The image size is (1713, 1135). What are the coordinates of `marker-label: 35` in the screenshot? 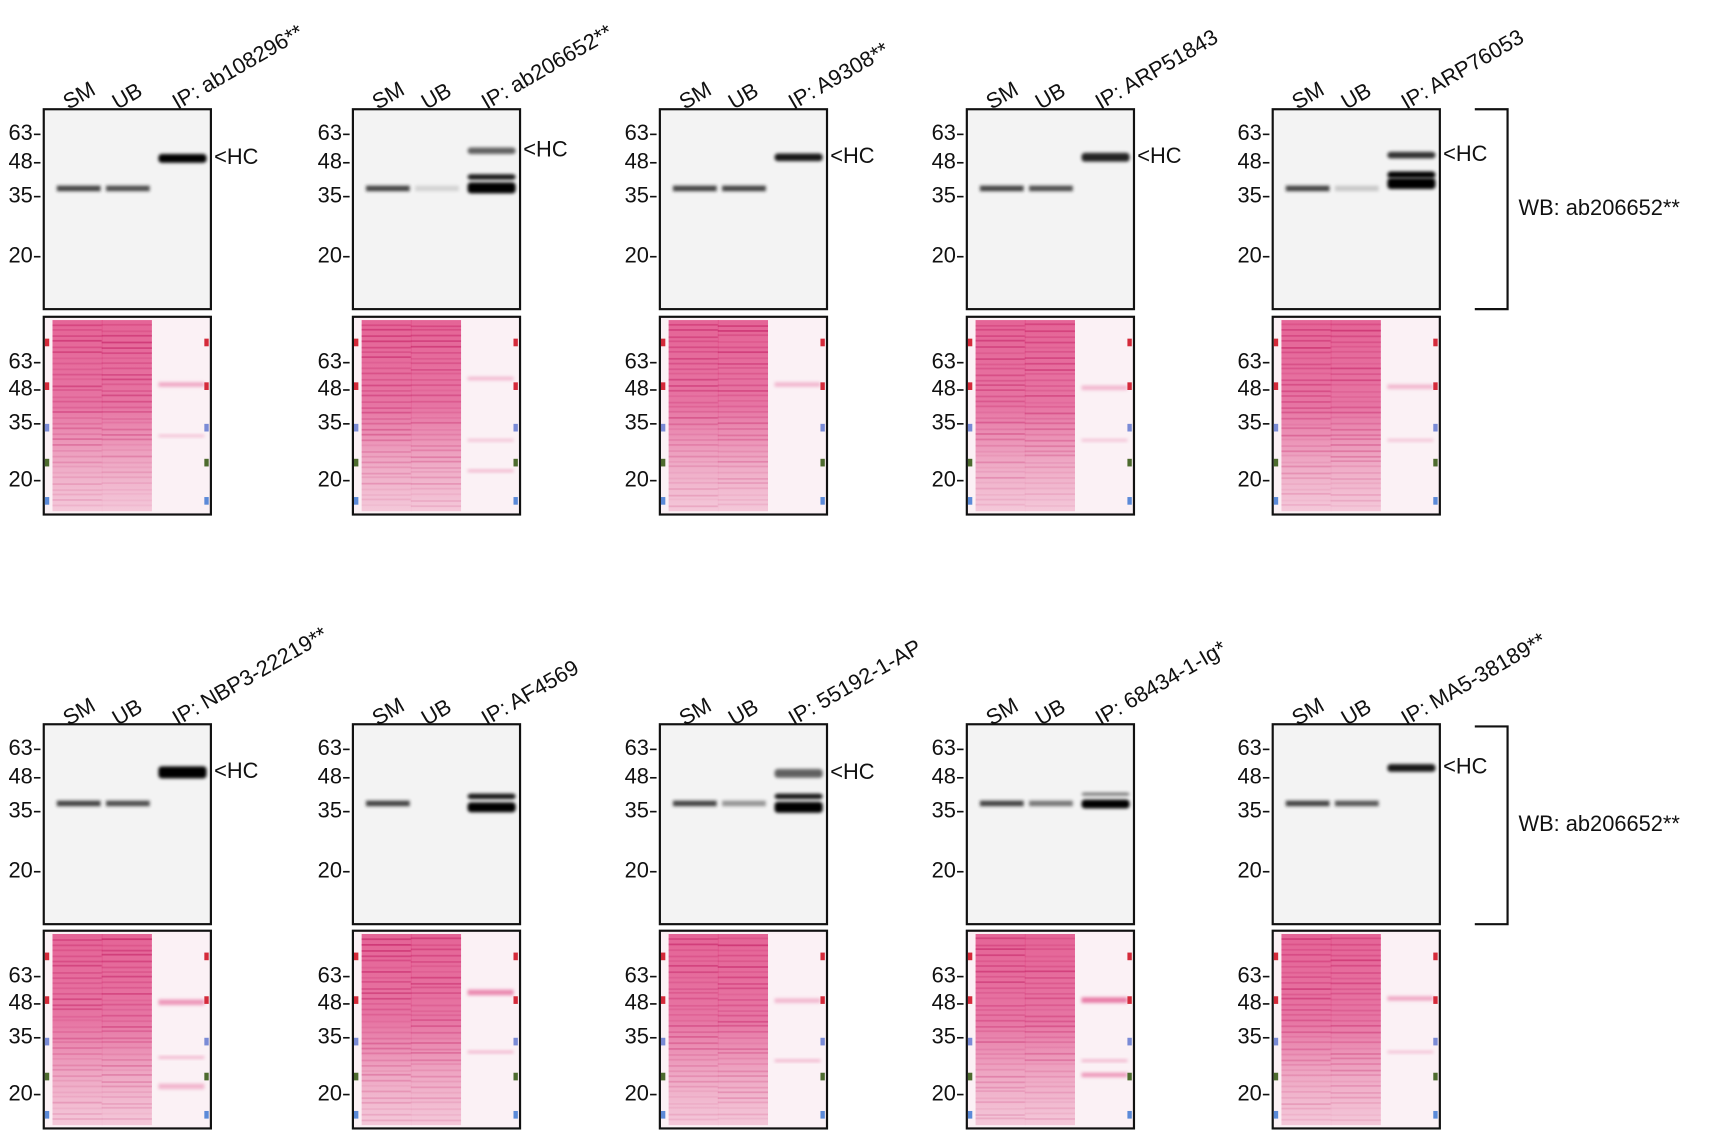 It's located at (637, 194).